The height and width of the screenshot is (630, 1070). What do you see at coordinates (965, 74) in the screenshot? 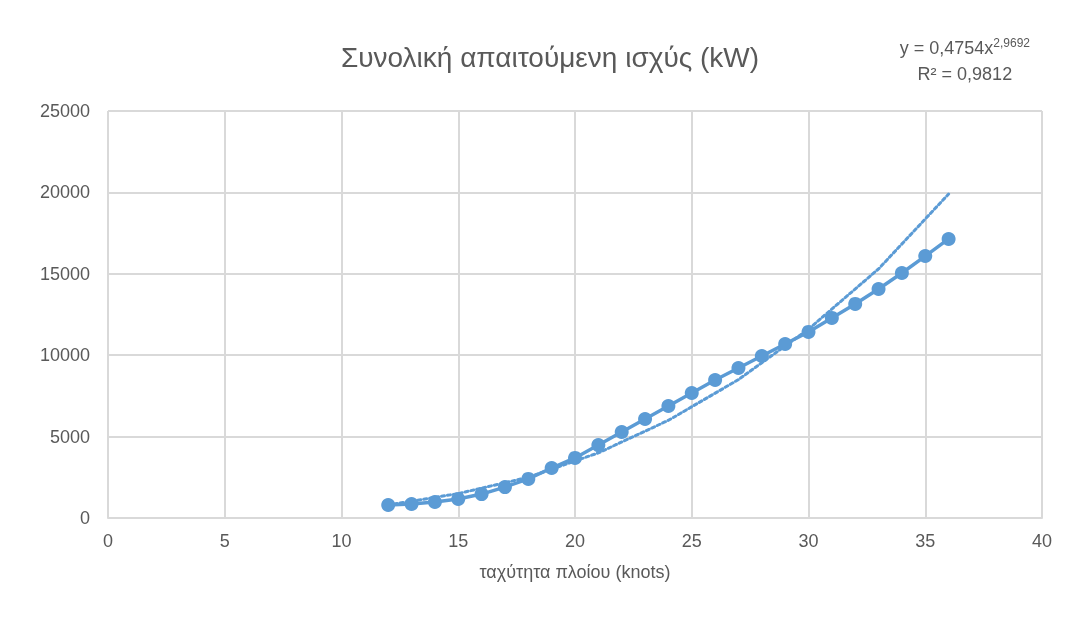
I see `text: R² = 0,9812` at bounding box center [965, 74].